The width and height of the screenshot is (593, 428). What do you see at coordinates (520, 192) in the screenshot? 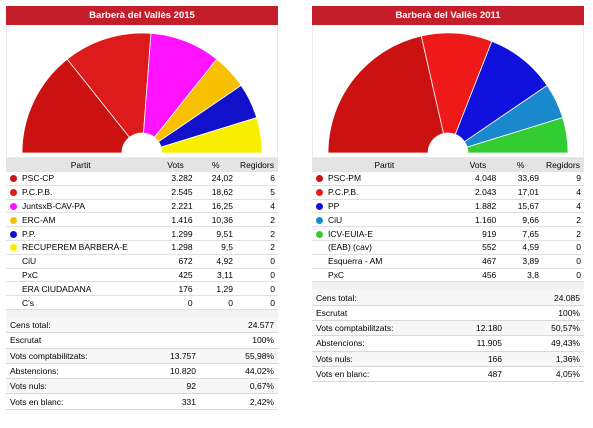
I see `party-pct: 17,01` at bounding box center [520, 192].